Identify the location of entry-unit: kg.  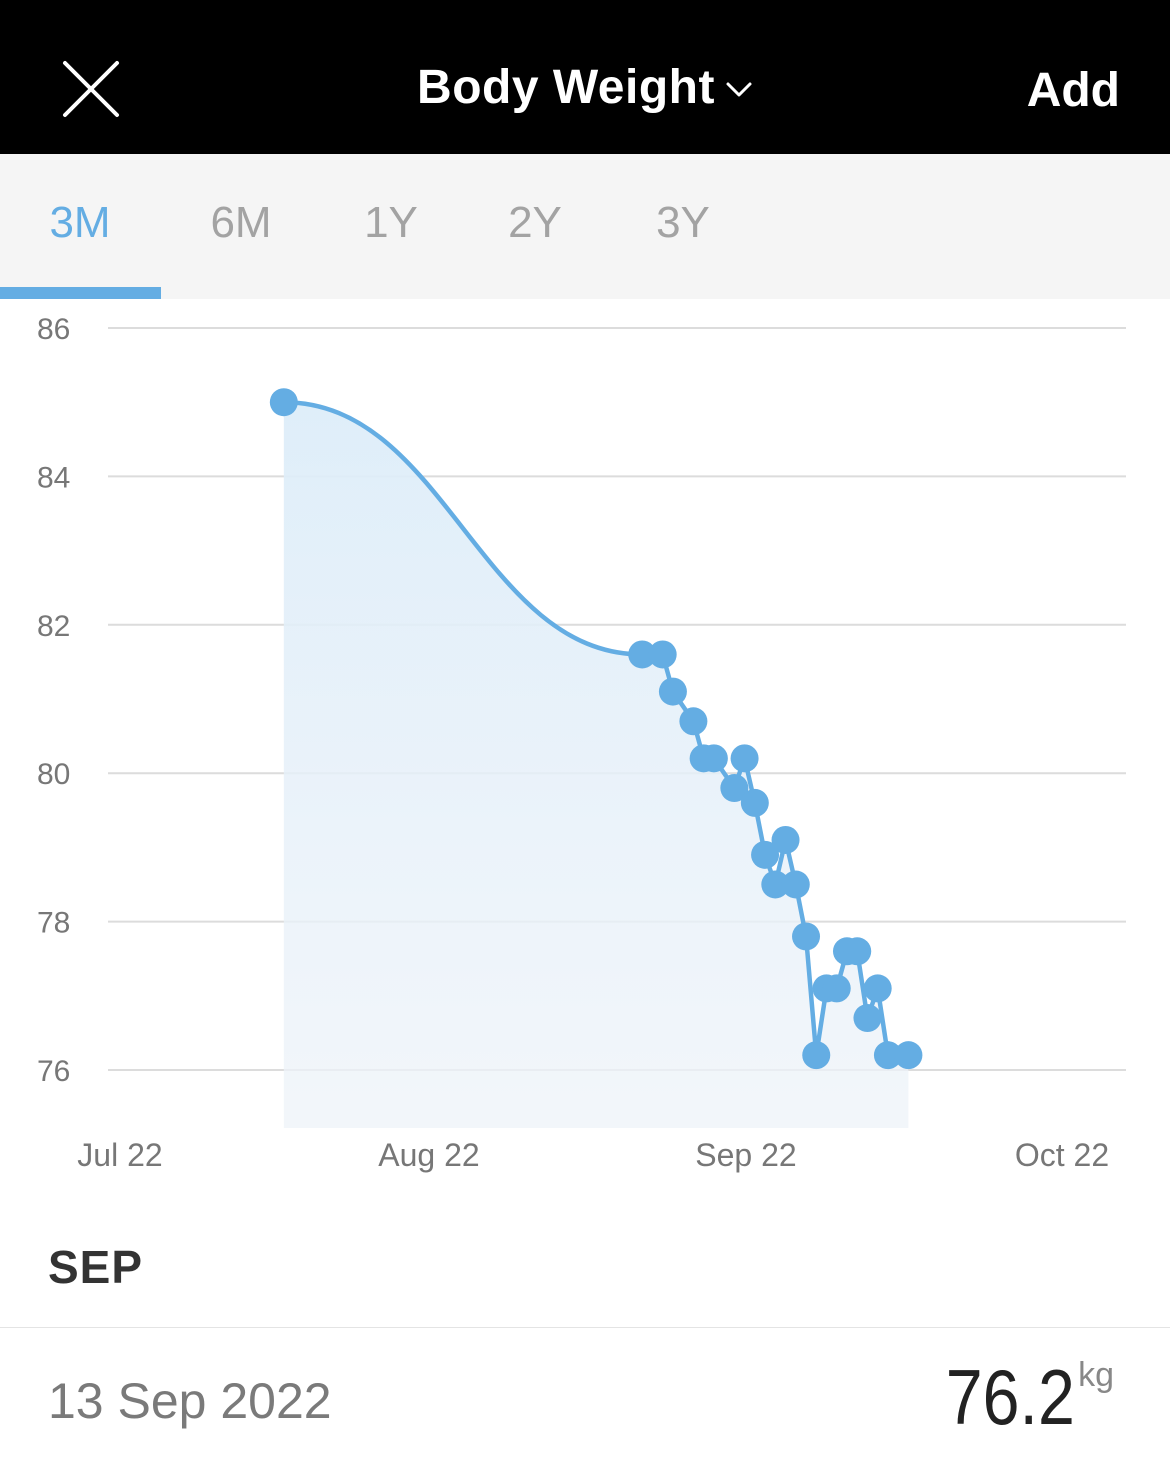
(1096, 1375).